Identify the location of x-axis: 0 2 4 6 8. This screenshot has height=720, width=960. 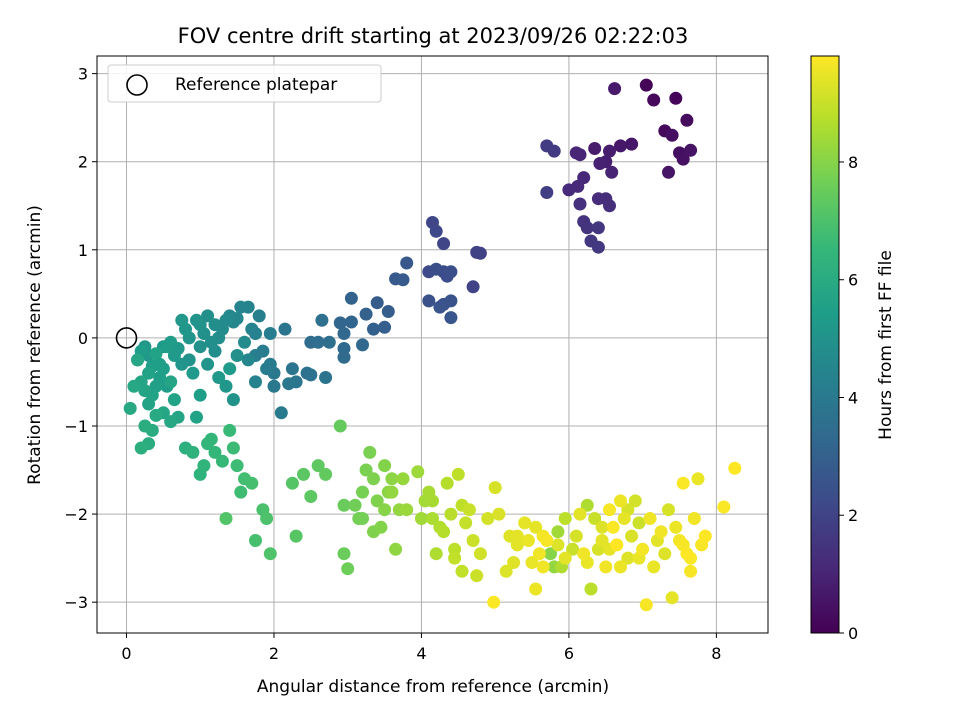
(421, 648).